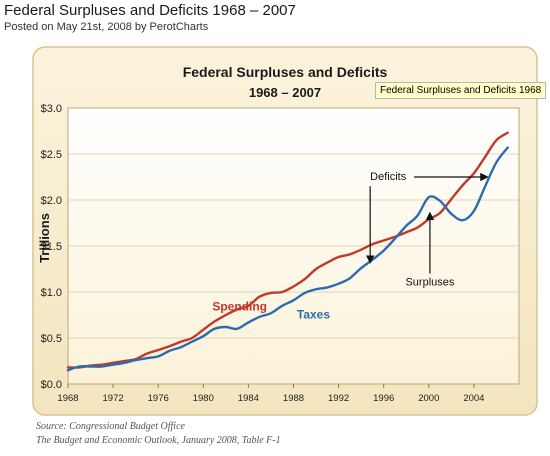 The width and height of the screenshot is (550, 456). I want to click on chart-title-line2: 1968 – 2007, so click(285, 92).